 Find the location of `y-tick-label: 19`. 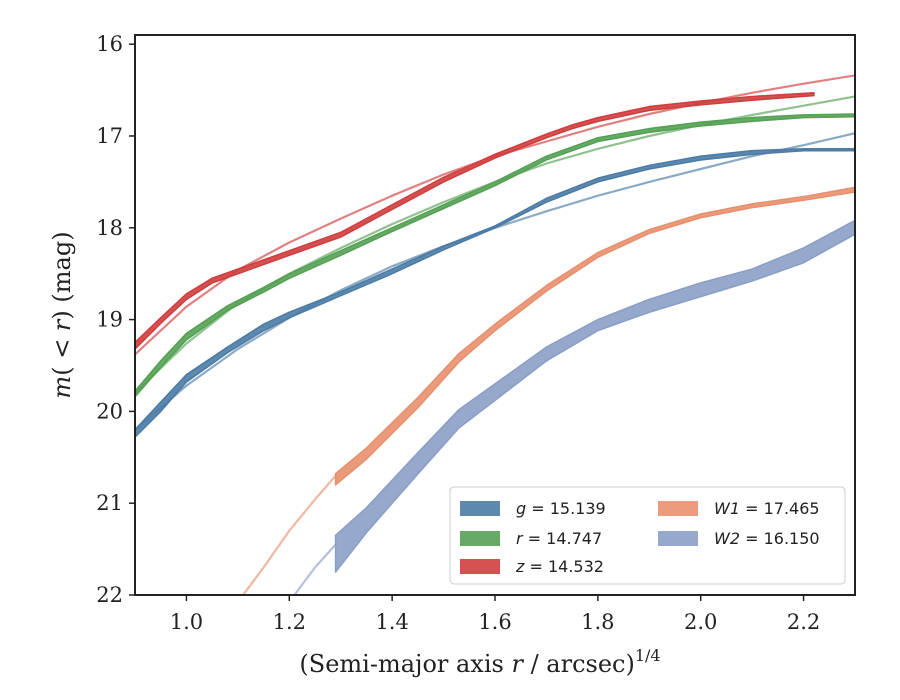

y-tick-label: 19 is located at coordinates (109, 320).